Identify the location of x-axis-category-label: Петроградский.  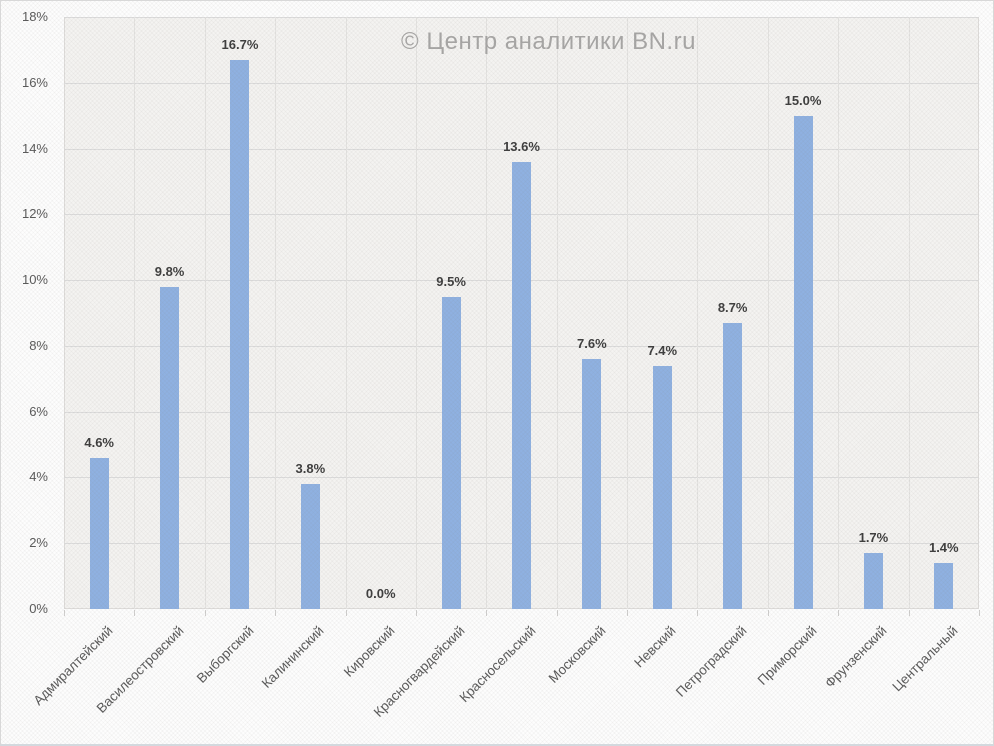
(711, 661).